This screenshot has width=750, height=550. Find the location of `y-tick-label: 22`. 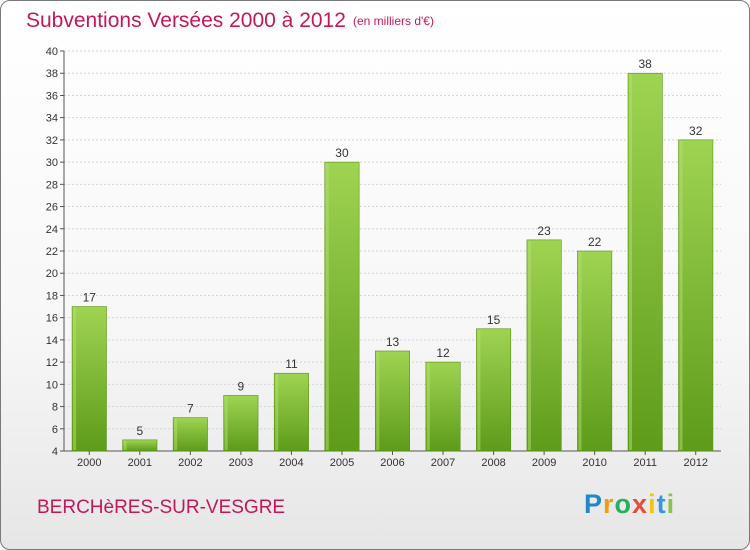

y-tick-label: 22 is located at coordinates (52, 252).